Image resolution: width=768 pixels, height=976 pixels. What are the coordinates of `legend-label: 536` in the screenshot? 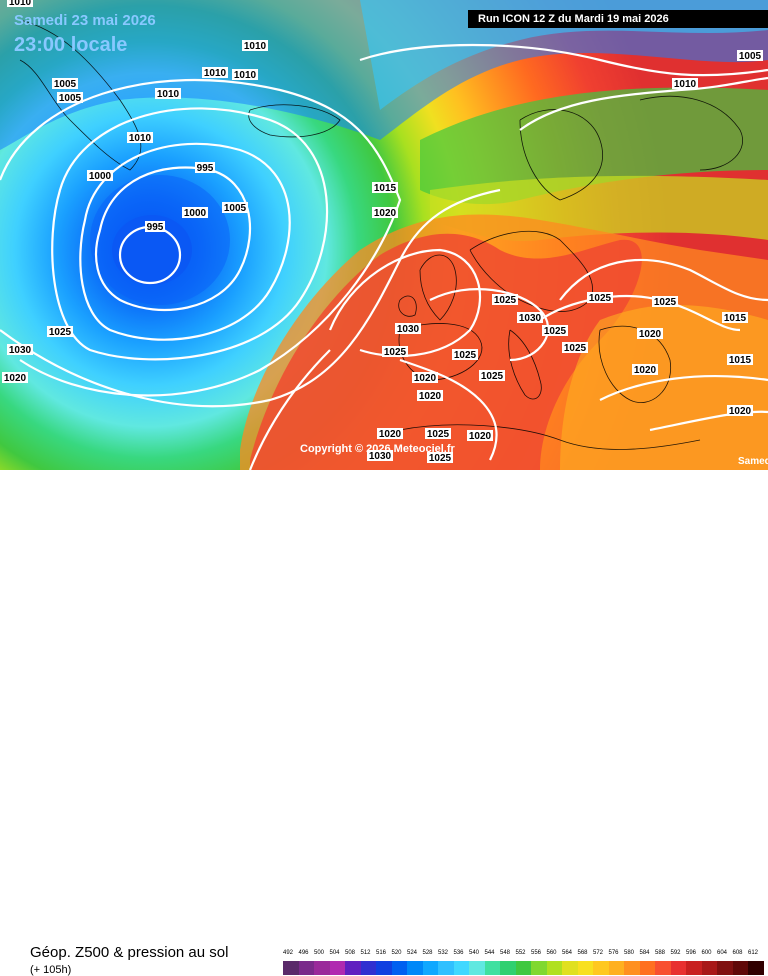 It's located at (458, 953).